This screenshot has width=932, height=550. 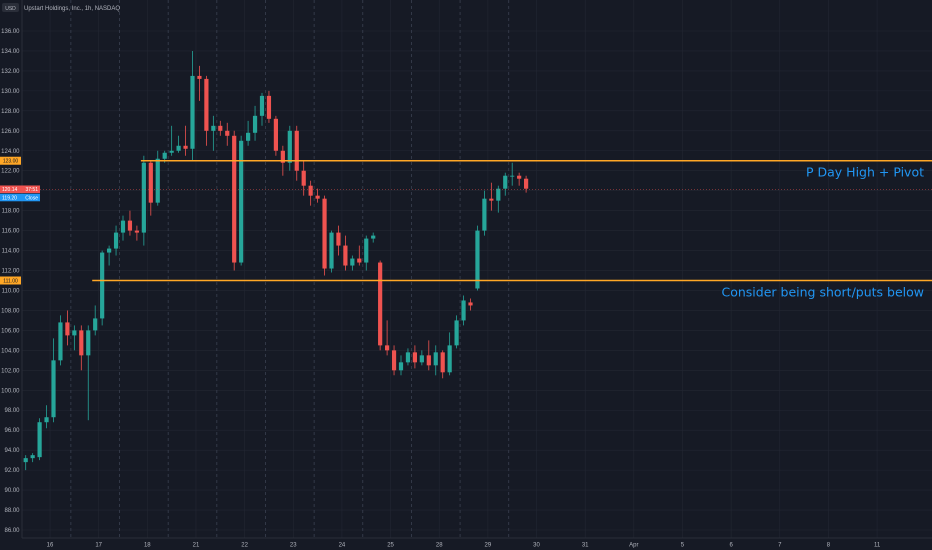 I want to click on time-tick-label: 25, so click(x=390, y=546).